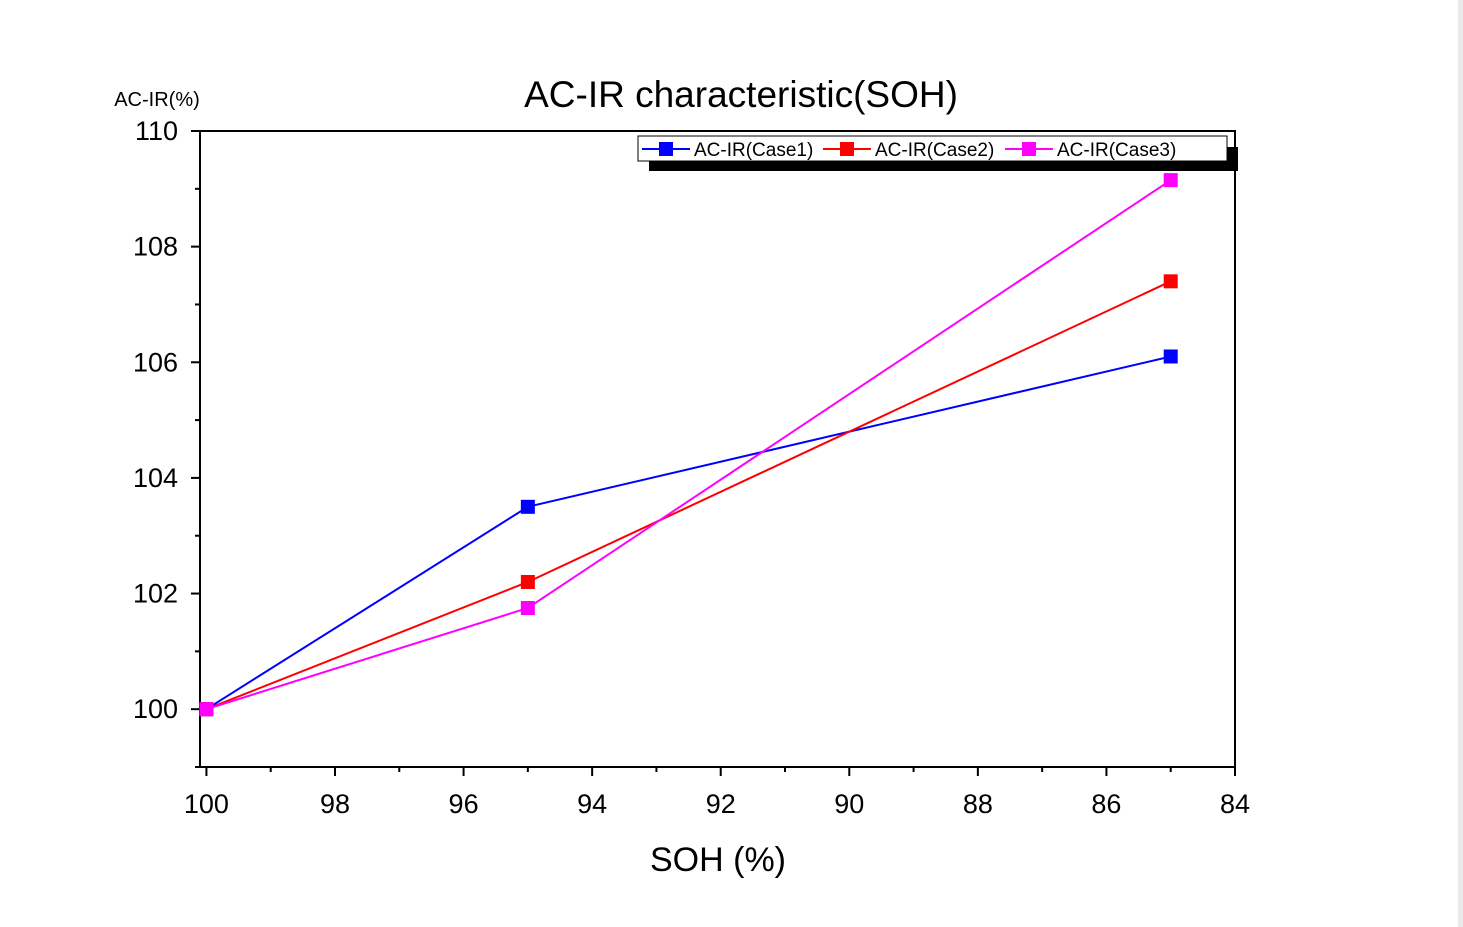  What do you see at coordinates (155, 362) in the screenshot?
I see `y-tick-label: 106` at bounding box center [155, 362].